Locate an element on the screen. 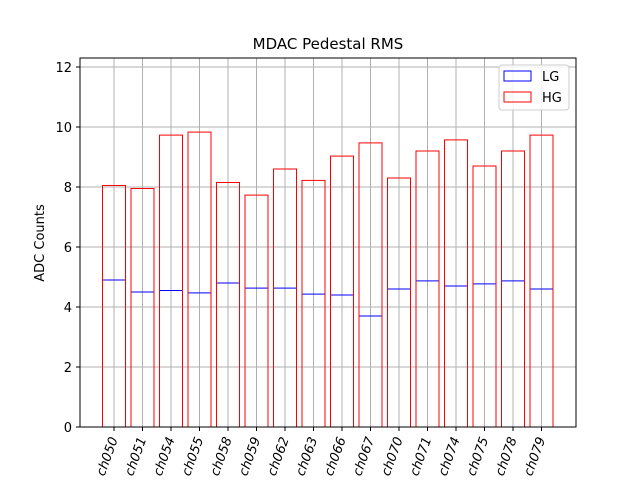 The height and width of the screenshot is (480, 640). legend-label-hg: HG is located at coordinates (552, 98).